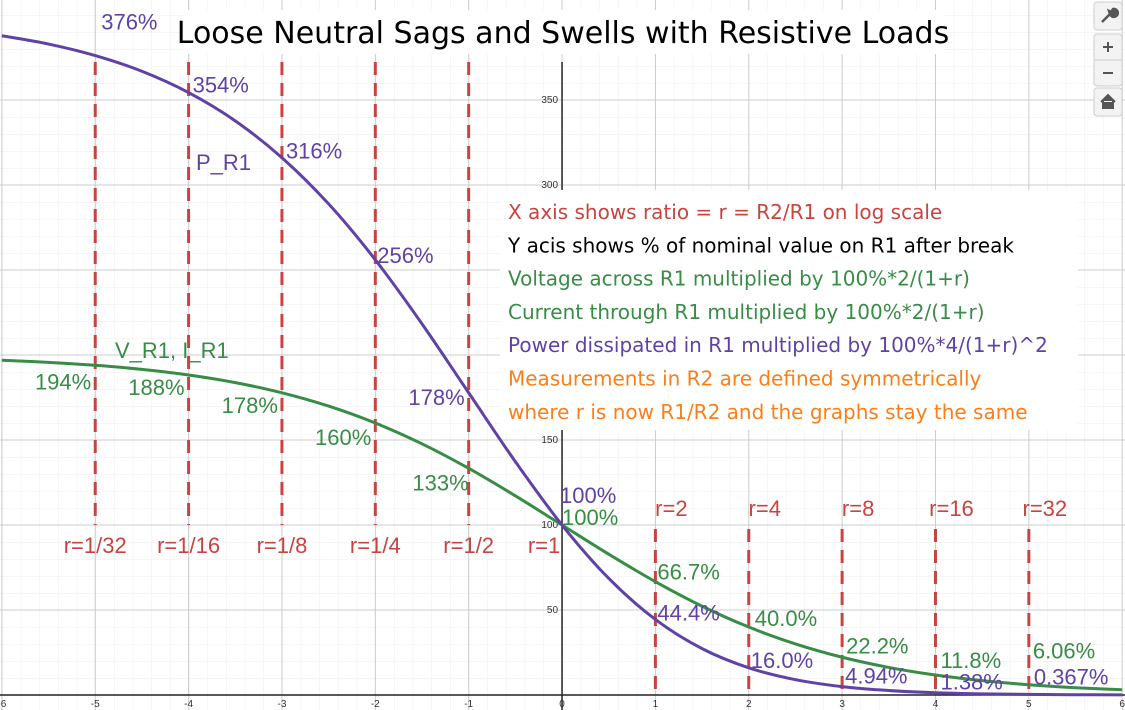  Describe the element at coordinates (129, 22) in the screenshot. I see `value-label: 376%` at that location.